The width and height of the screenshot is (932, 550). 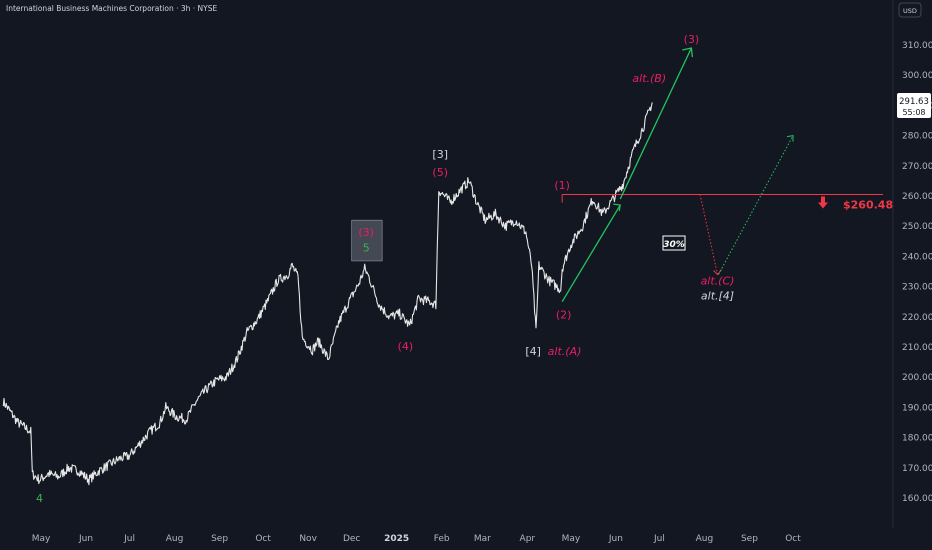 I want to click on bounce-arrow-icon, so click(x=617, y=207).